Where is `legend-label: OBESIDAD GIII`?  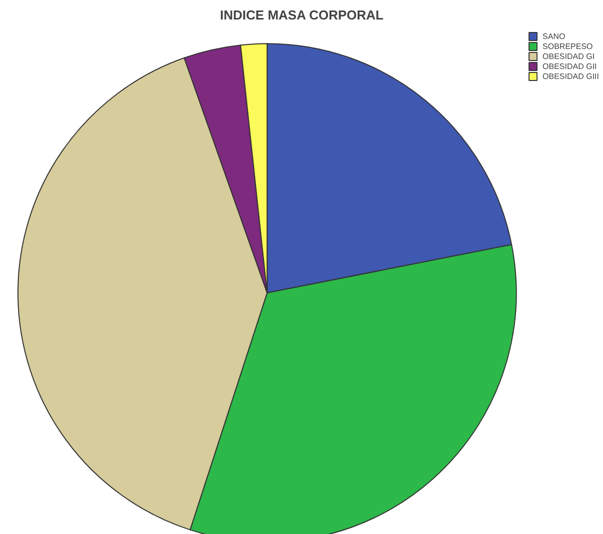
legend-label: OBESIDAD GIII is located at coordinates (570, 76).